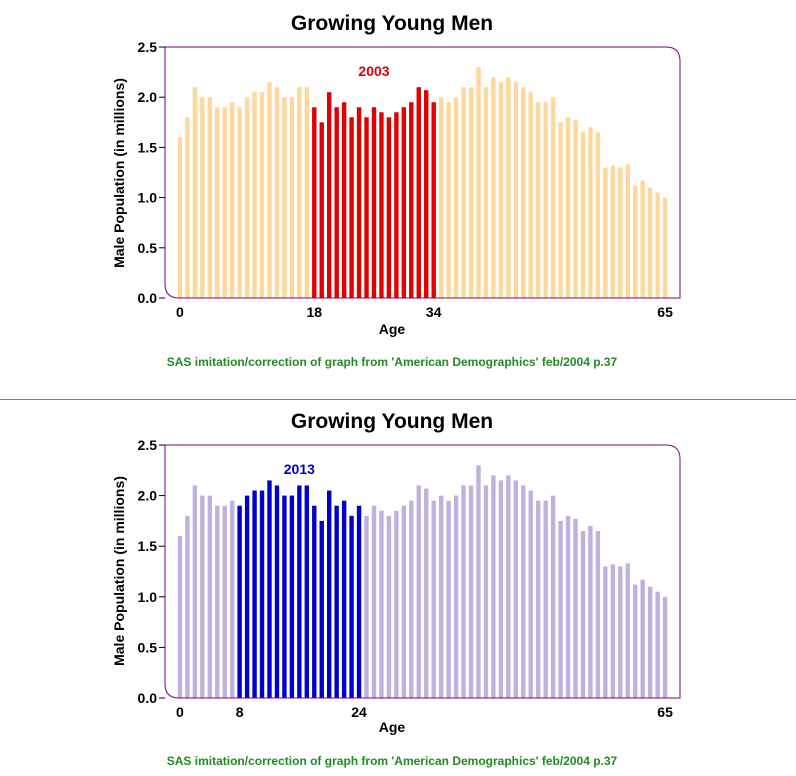  What do you see at coordinates (148, 298) in the screenshot?
I see `y-tick-label: 0.0` at bounding box center [148, 298].